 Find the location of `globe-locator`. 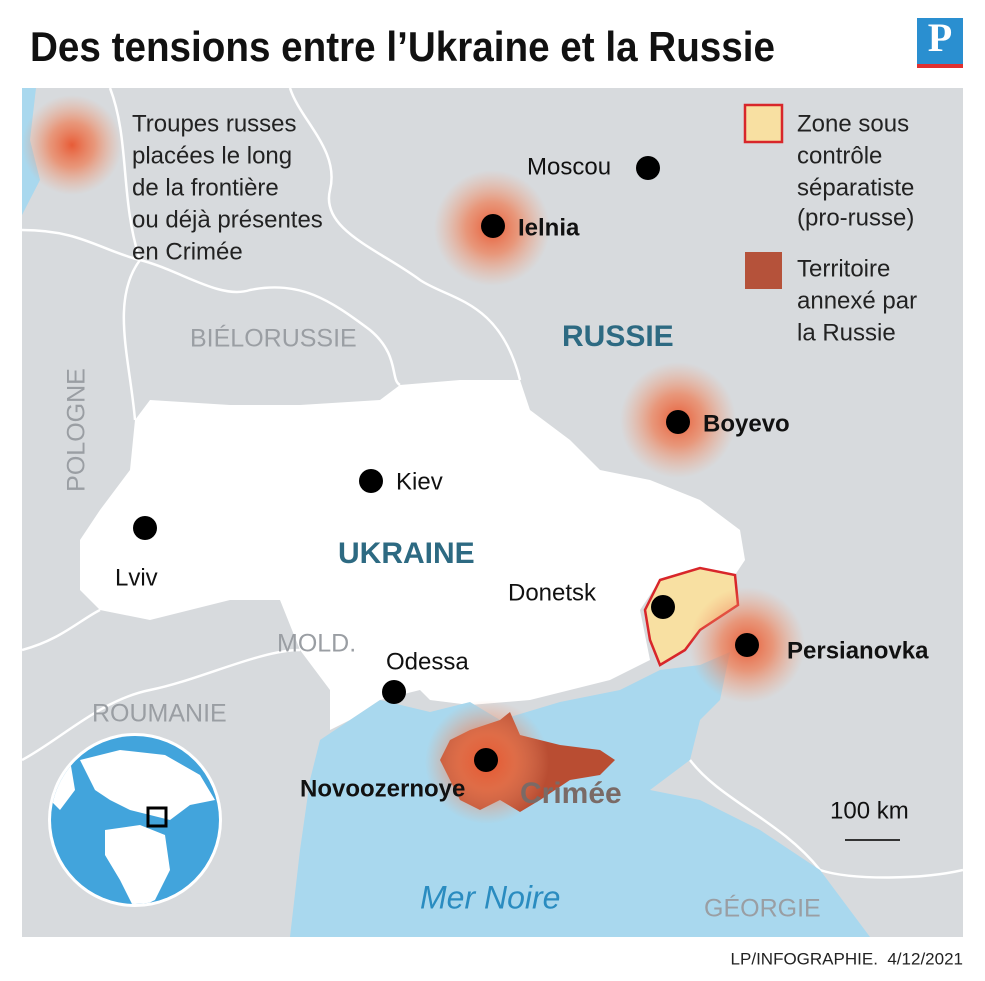

globe-locator is located at coordinates (157, 817).